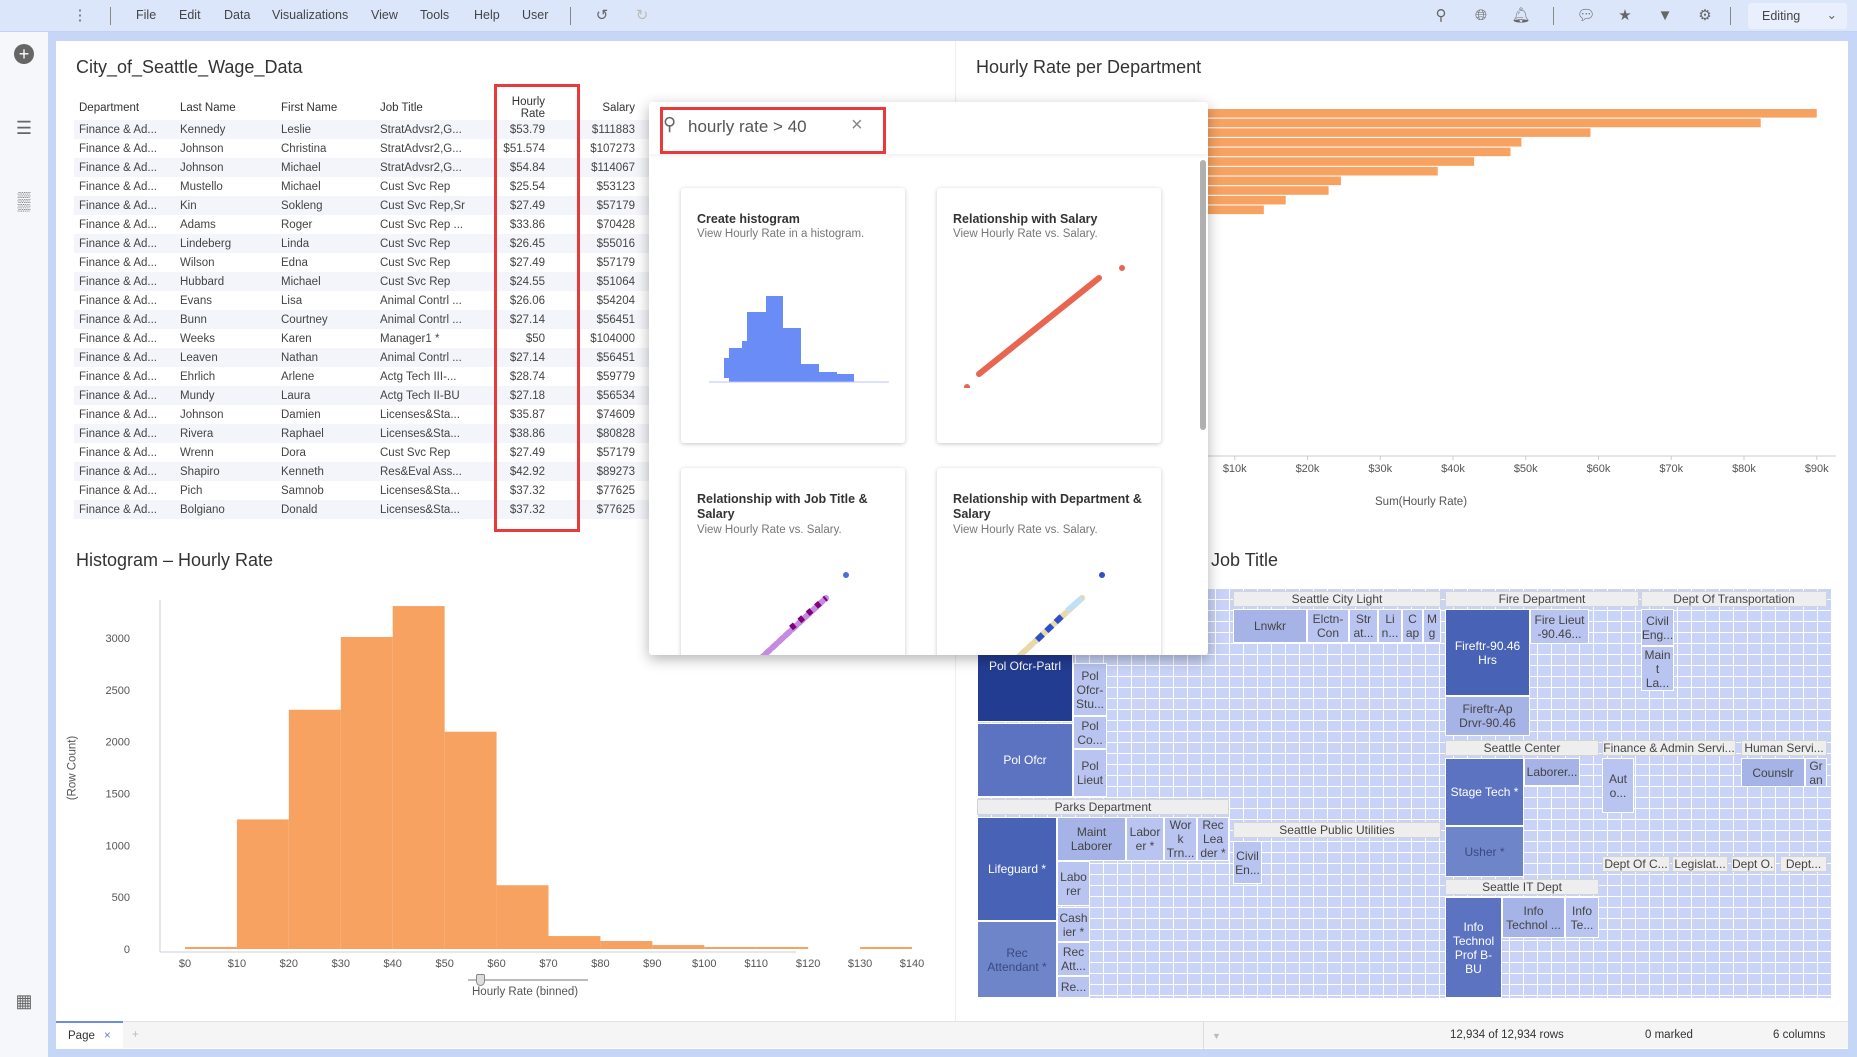 The width and height of the screenshot is (1857, 1057). I want to click on menu-edit: Edit, so click(190, 15).